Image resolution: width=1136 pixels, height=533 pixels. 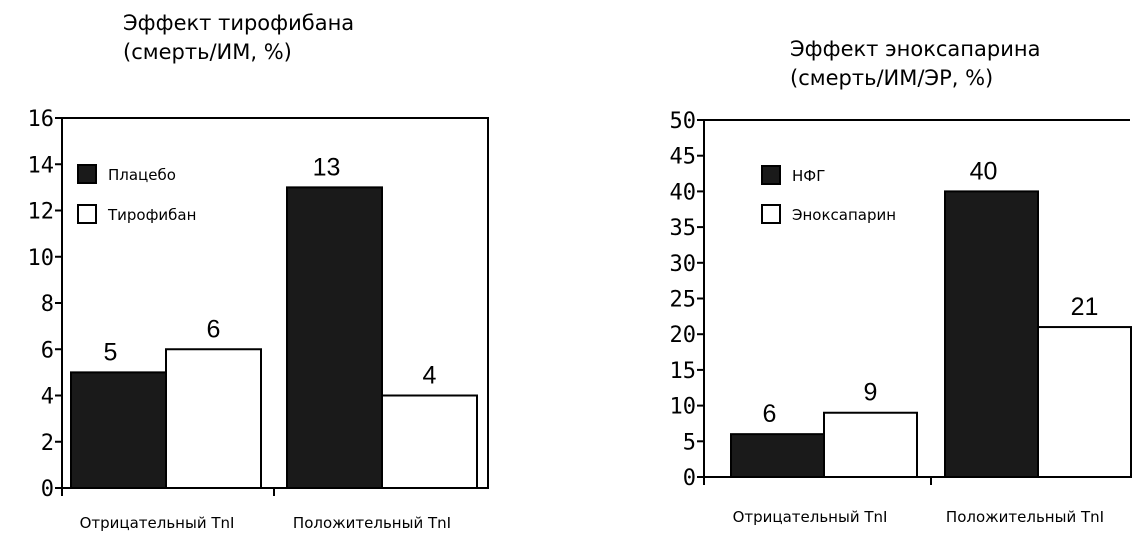 I want to click on legend-label: Эноксапарин, so click(x=844, y=215).